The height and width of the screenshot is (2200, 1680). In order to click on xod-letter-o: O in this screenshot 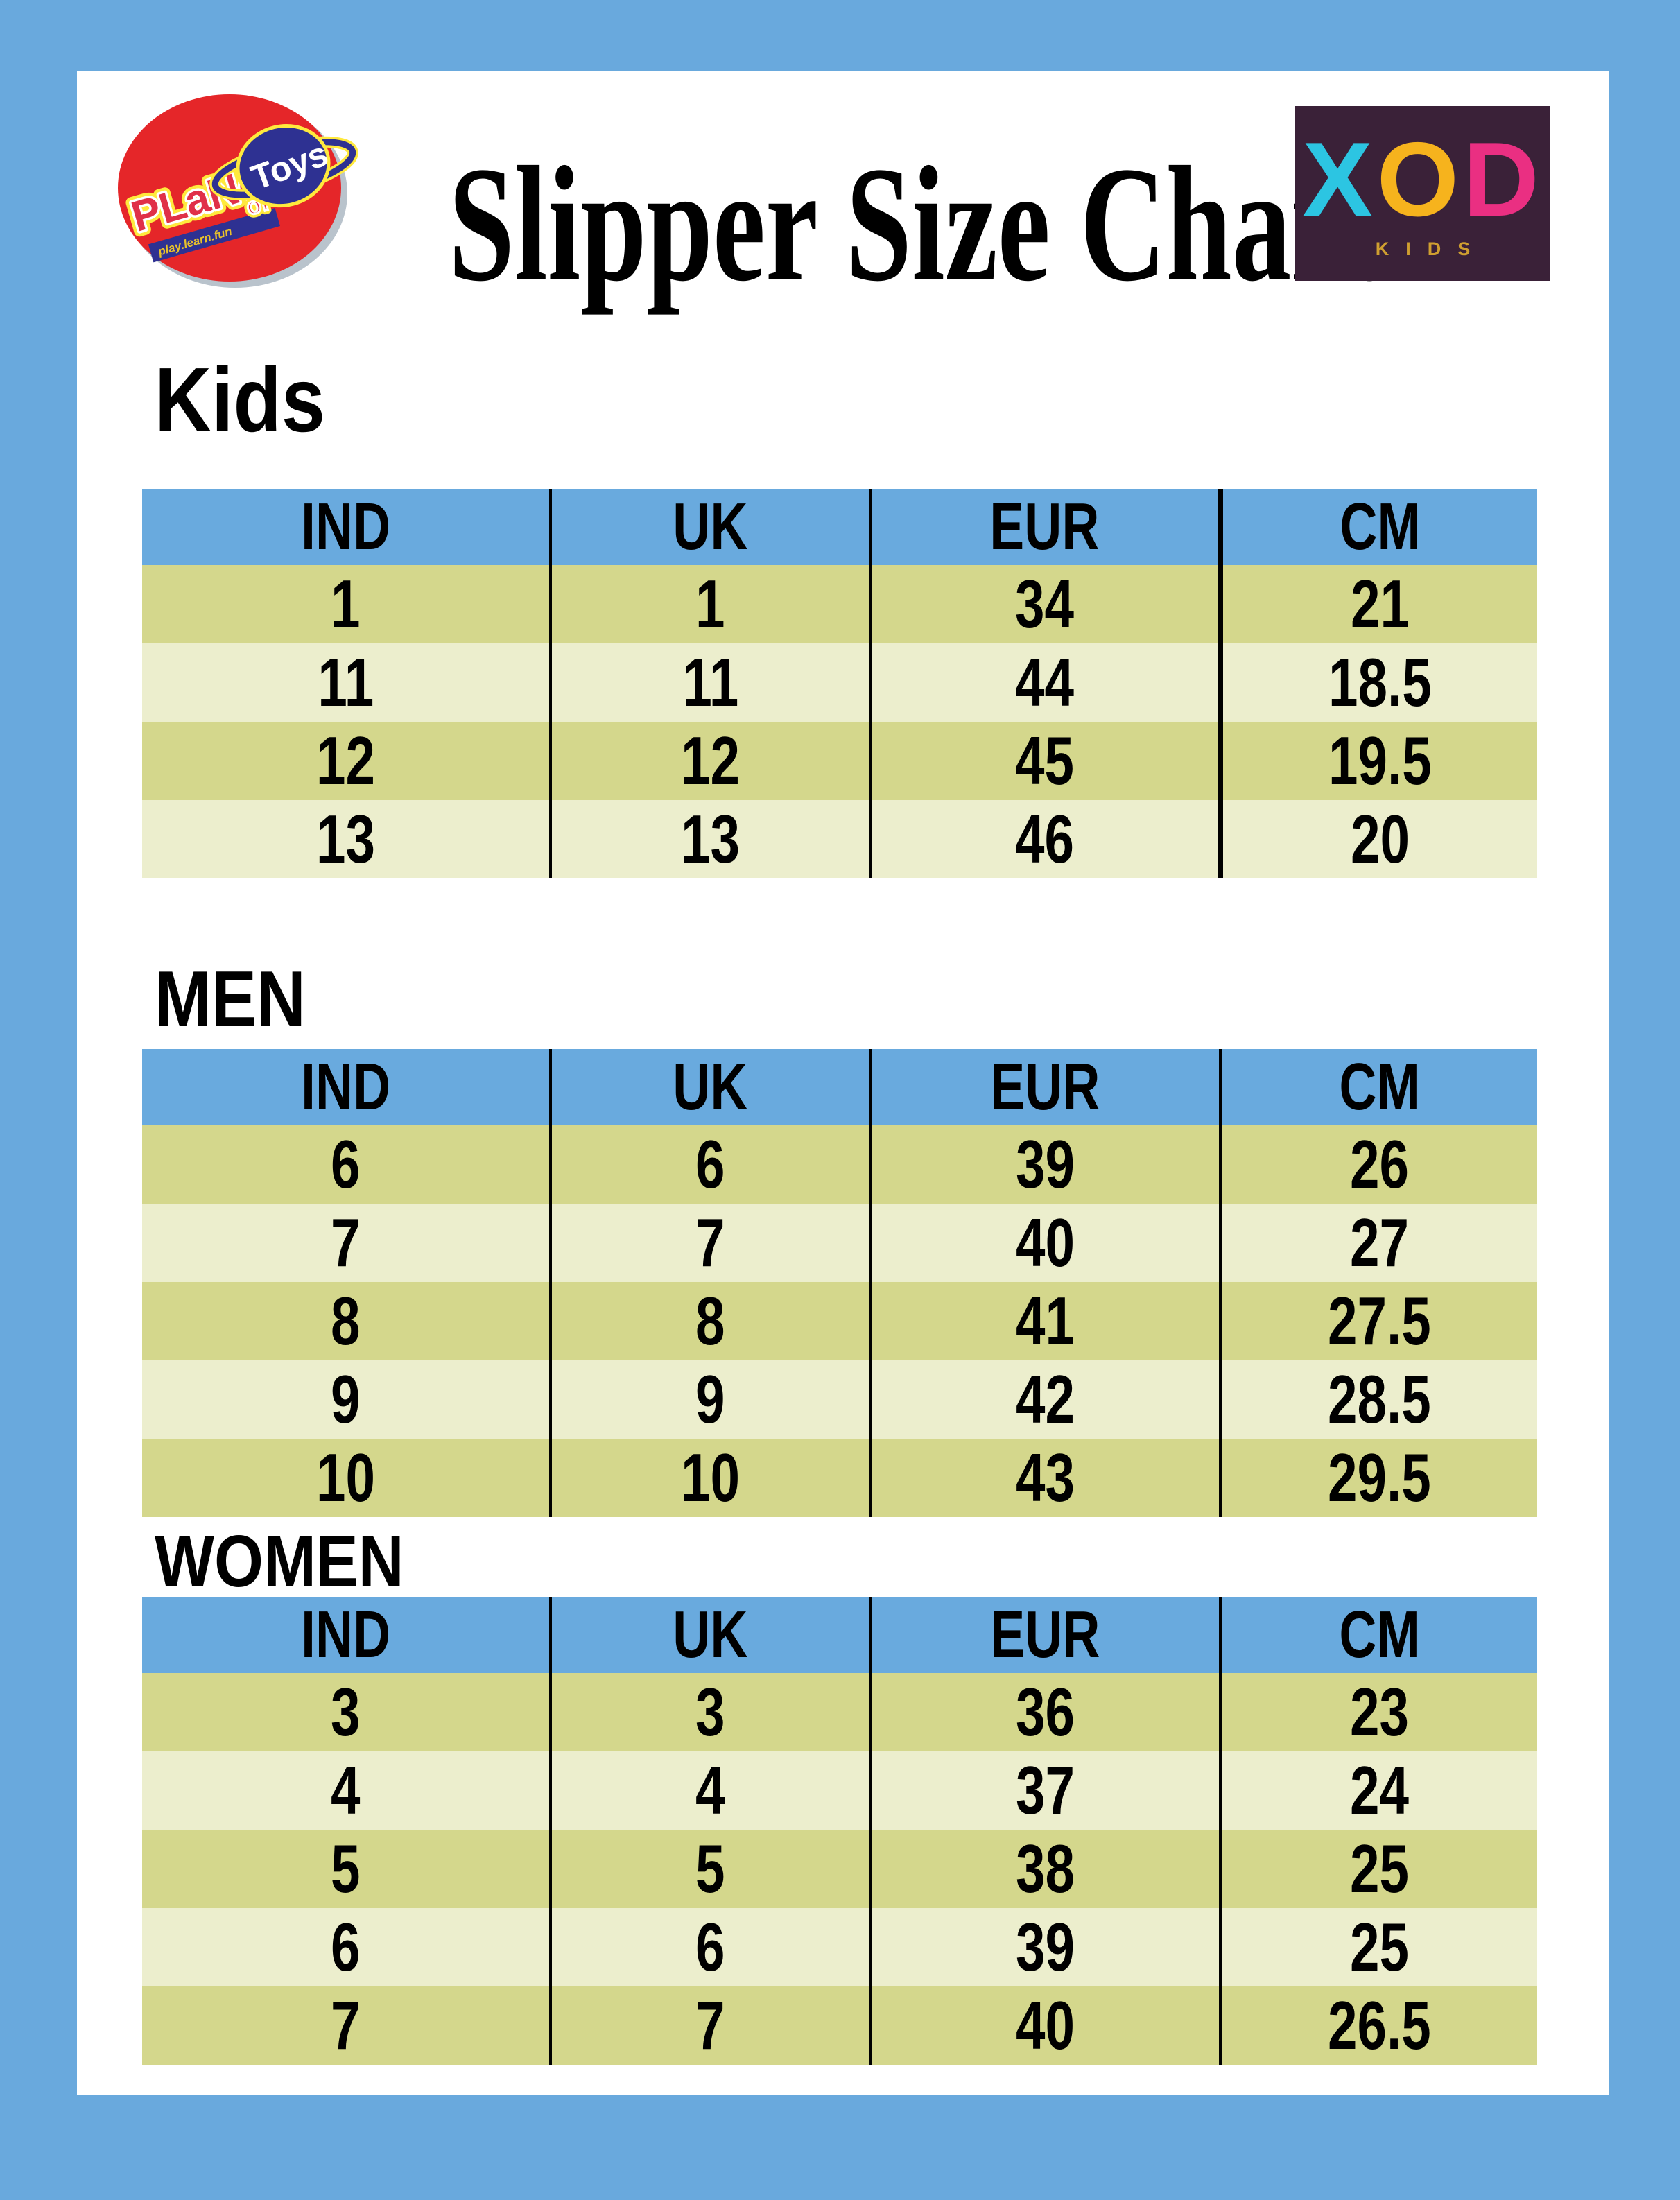, I will do `click(1419, 180)`.